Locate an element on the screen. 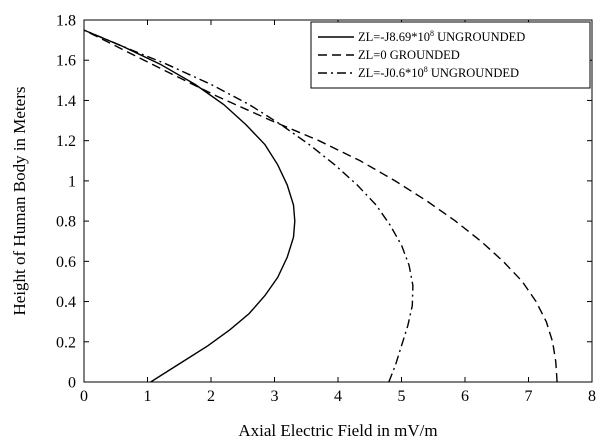 The width and height of the screenshot is (597, 441). y-tick-label: 0 is located at coordinates (72, 383).